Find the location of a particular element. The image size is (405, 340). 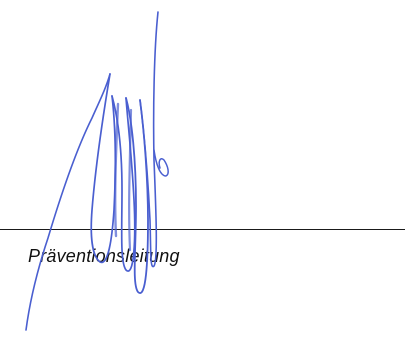

signature-line is located at coordinates (202, 229).